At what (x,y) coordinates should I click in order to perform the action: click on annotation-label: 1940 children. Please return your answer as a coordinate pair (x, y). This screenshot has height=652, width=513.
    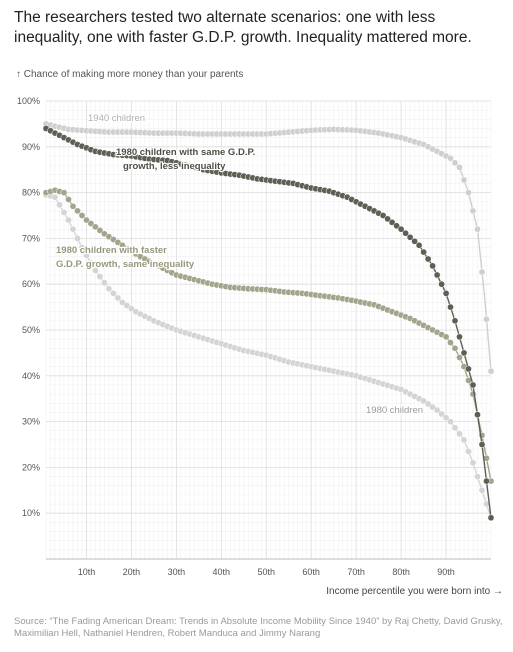
    Looking at the image, I should click on (116, 118).